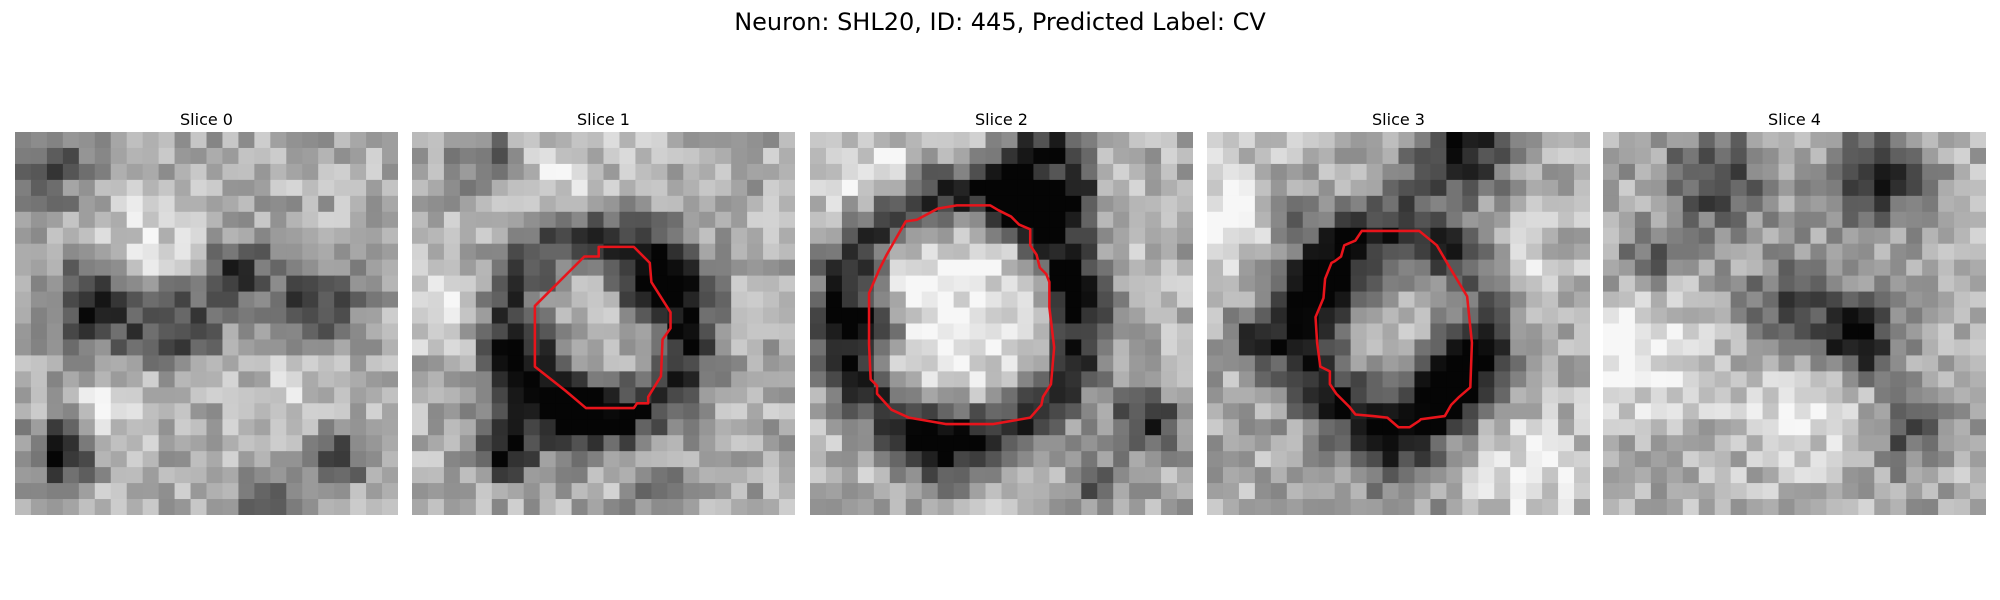  I want to click on slice-panel-4: Slice 4, so click(1794, 312).